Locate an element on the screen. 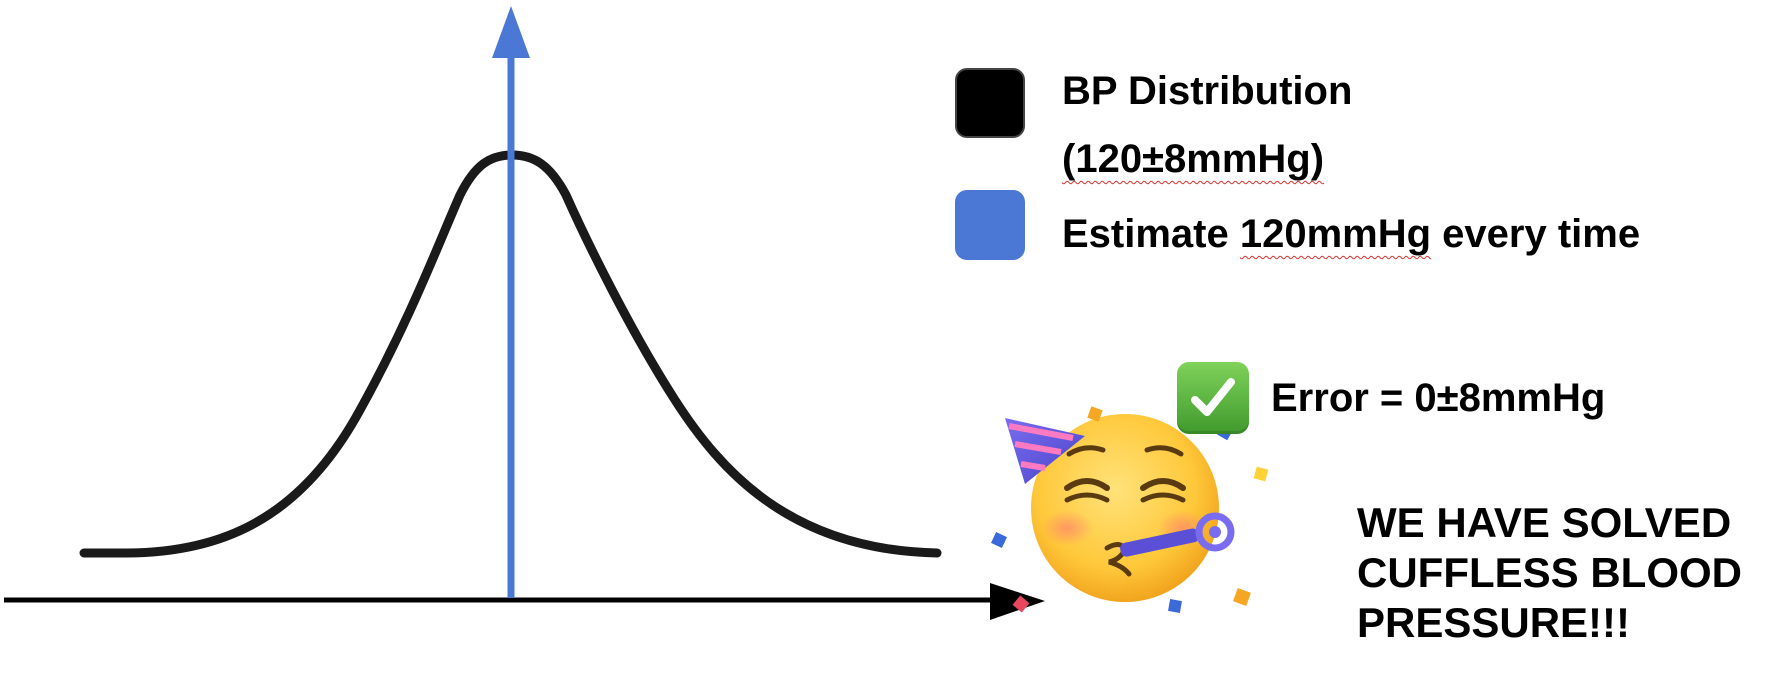 The image size is (1778, 678). legend-label-estimate-value: 120mmHg is located at coordinates (1335, 234).